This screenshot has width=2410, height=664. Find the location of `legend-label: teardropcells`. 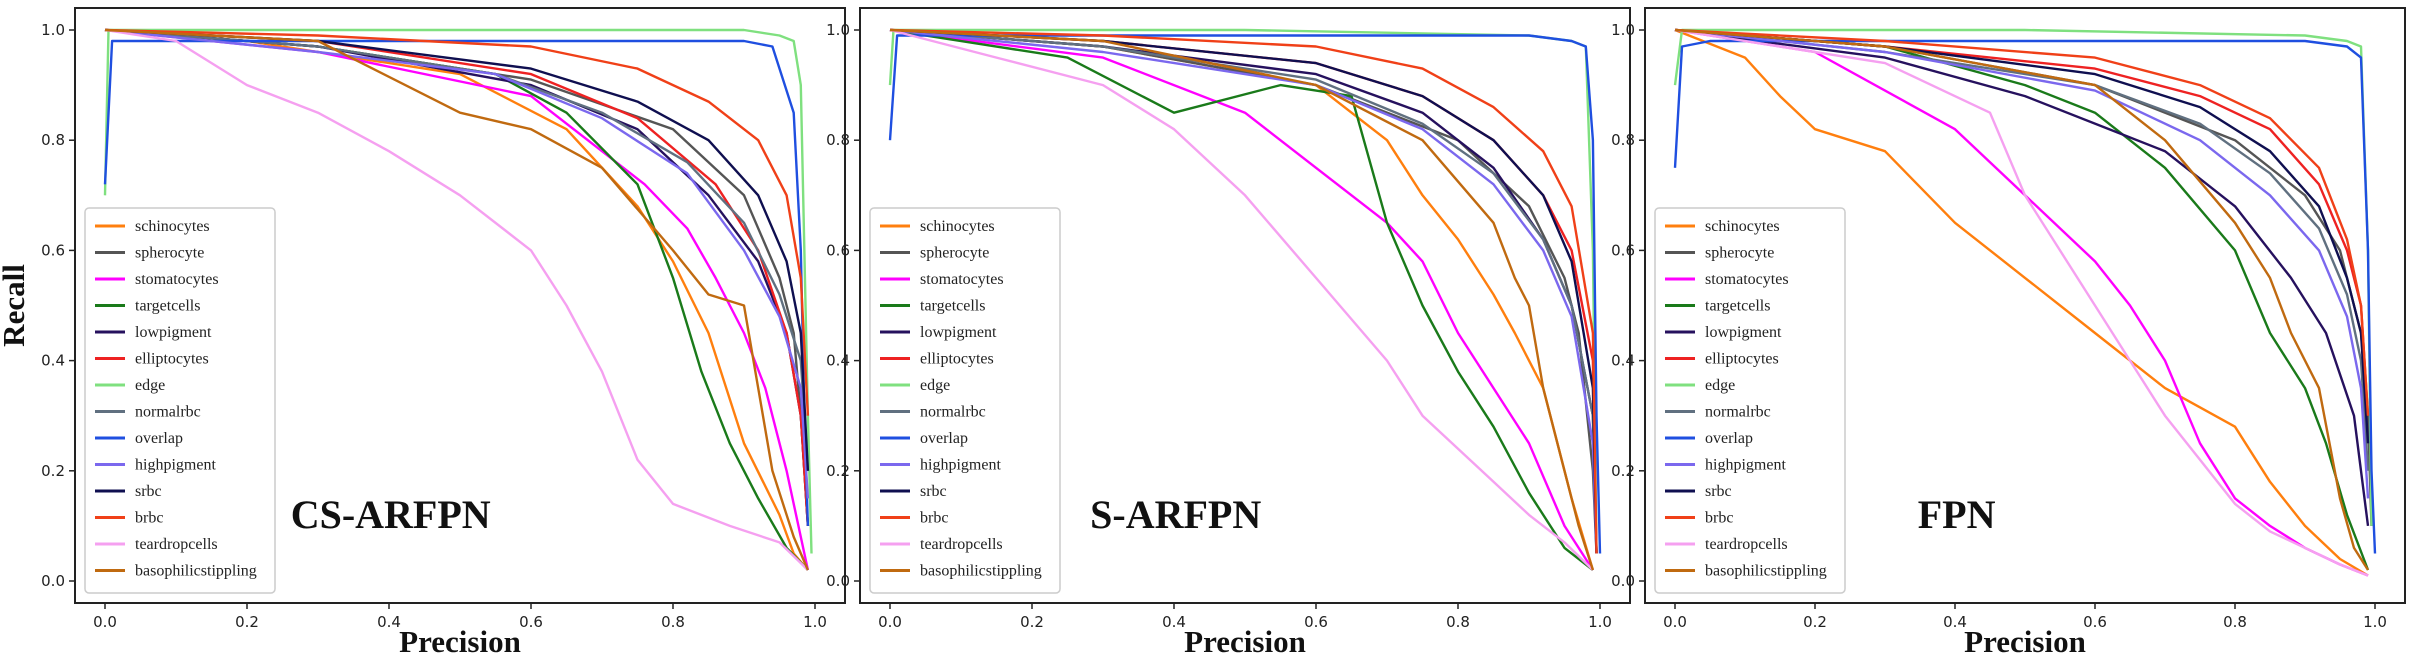

legend-label: teardropcells is located at coordinates (961, 544).